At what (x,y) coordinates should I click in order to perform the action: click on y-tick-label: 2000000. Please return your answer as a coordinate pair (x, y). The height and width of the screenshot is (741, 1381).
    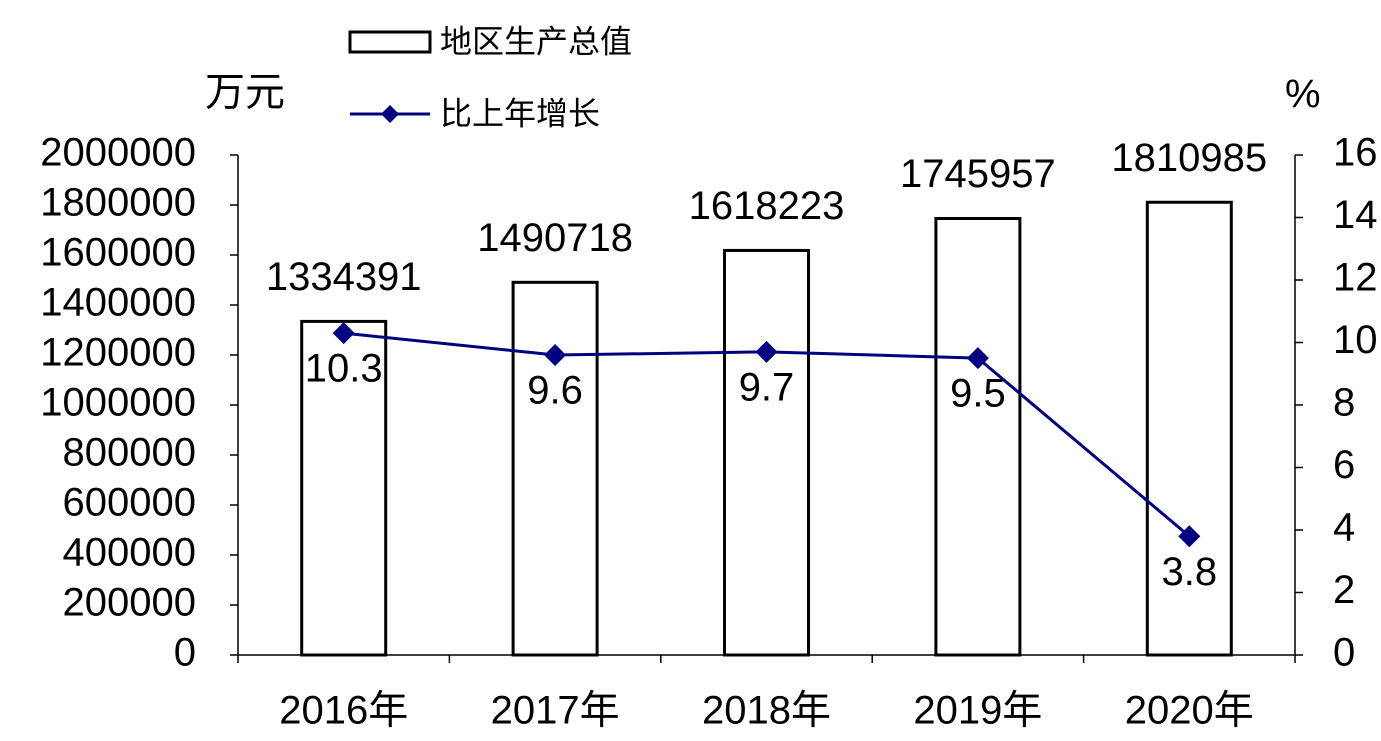
    Looking at the image, I should click on (118, 153).